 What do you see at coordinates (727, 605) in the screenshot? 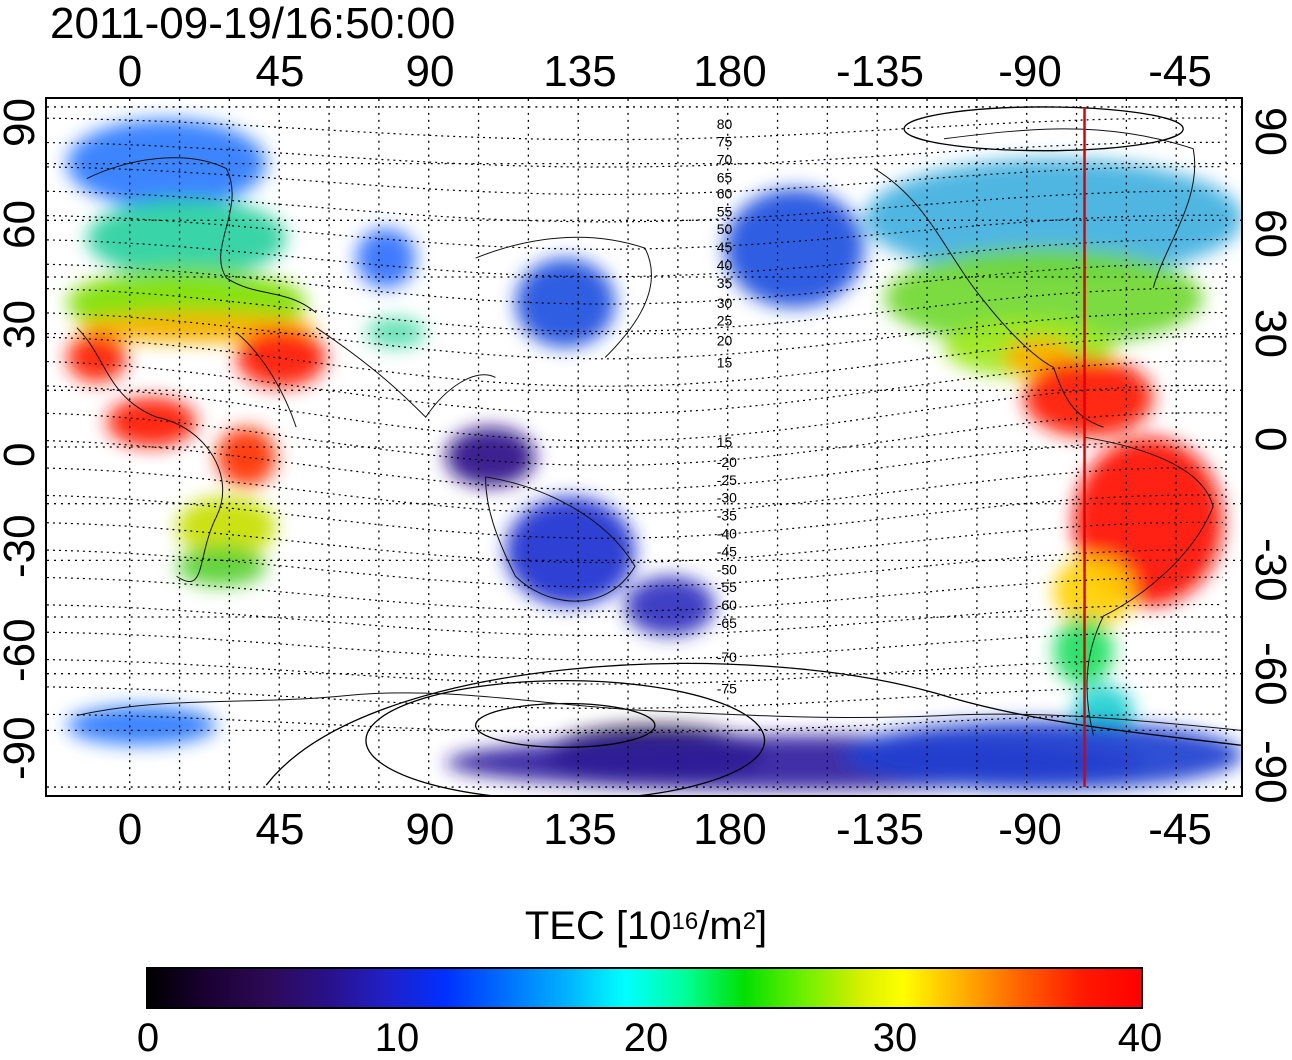
I see `contour-label: -60` at bounding box center [727, 605].